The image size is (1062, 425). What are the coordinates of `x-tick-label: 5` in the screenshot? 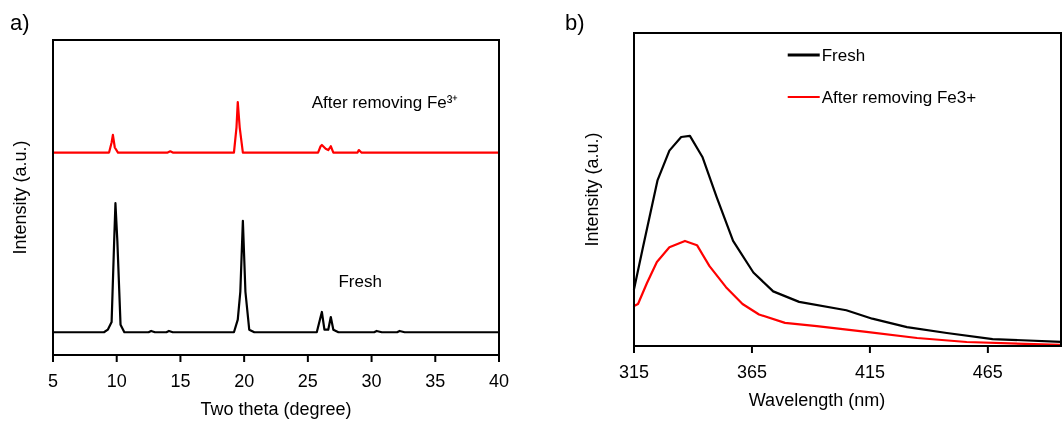 It's located at (53, 381).